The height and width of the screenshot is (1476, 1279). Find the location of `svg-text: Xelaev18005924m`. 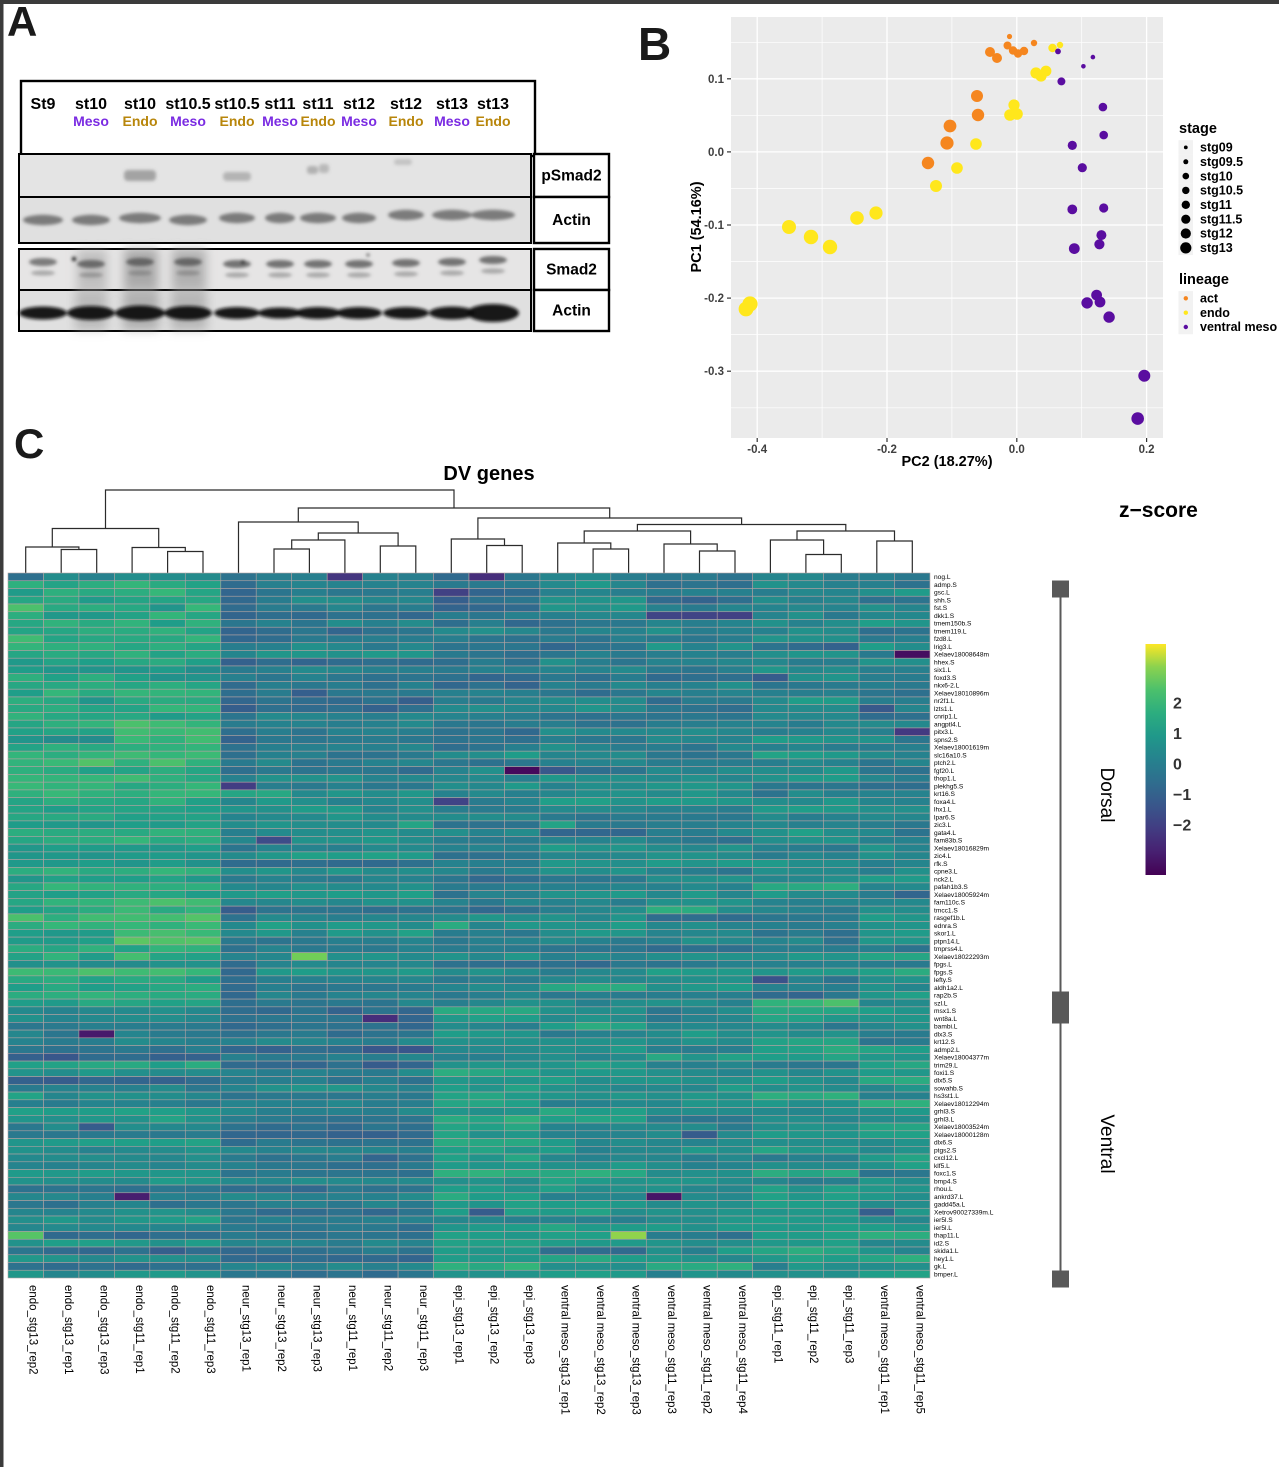

svg-text: Xelaev18005924m is located at coordinates (961, 895).